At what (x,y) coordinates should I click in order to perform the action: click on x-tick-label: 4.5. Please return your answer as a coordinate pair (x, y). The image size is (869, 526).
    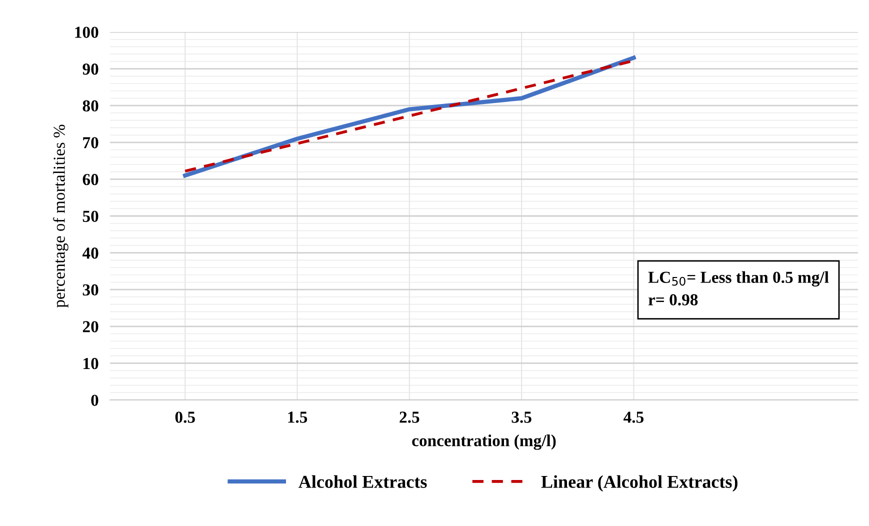
    Looking at the image, I should click on (634, 417).